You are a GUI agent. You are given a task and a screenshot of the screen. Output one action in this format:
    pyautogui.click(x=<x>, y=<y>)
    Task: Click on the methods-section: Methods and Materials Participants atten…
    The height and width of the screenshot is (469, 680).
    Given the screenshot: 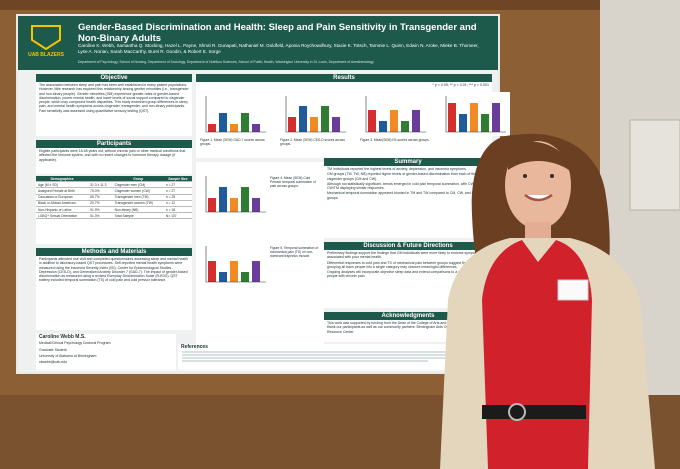 What is the action you would take?
    pyautogui.click(x=114, y=289)
    